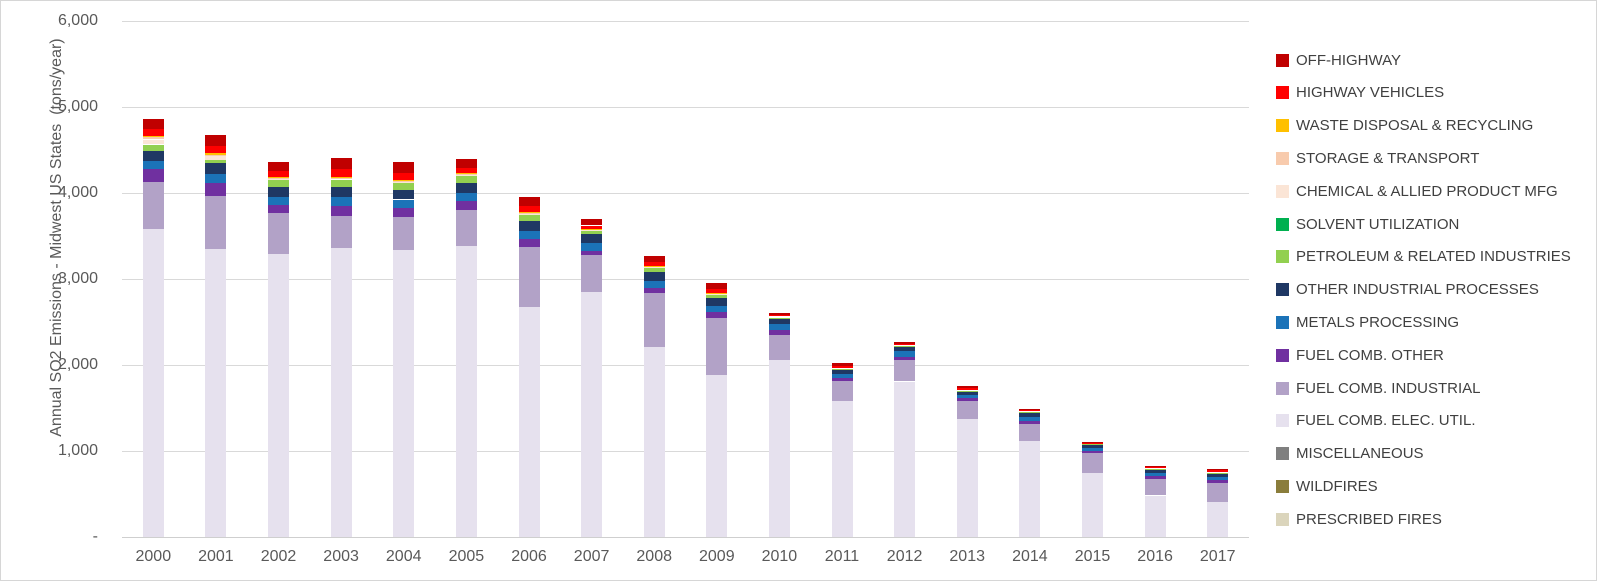 This screenshot has height=584, width=1600. What do you see at coordinates (1155, 487) in the screenshot?
I see `bar-segment-2016-fuel-comb-industrial` at bounding box center [1155, 487].